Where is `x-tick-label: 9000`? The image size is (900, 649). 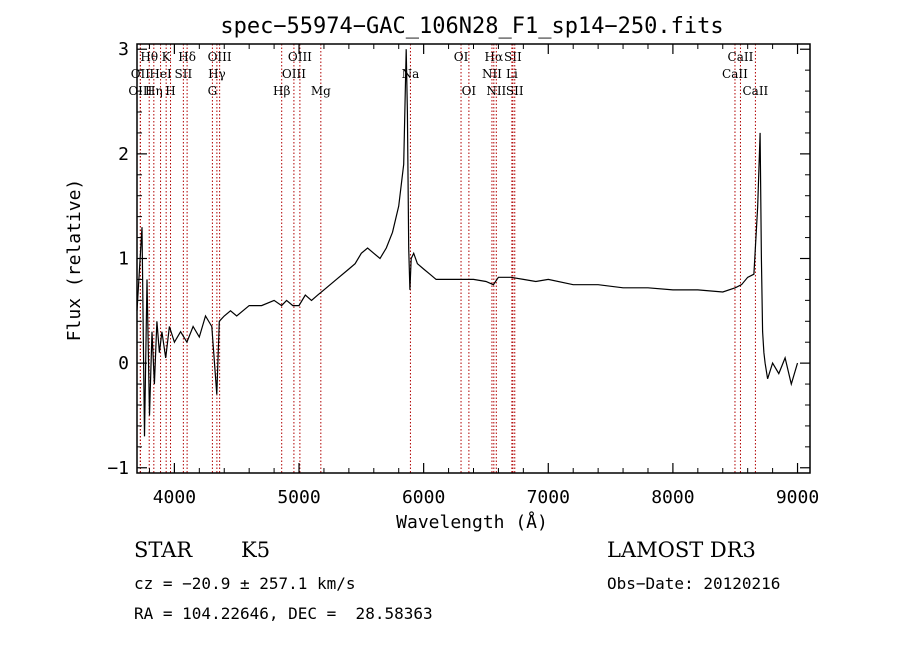 x-tick-label: 9000 is located at coordinates (797, 497).